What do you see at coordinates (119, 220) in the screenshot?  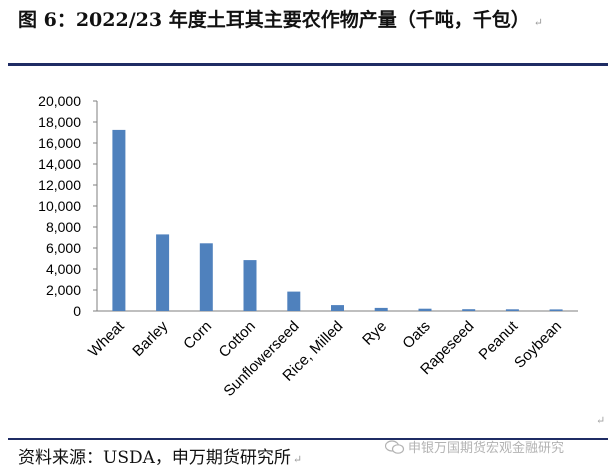 I see `bar-wheat` at bounding box center [119, 220].